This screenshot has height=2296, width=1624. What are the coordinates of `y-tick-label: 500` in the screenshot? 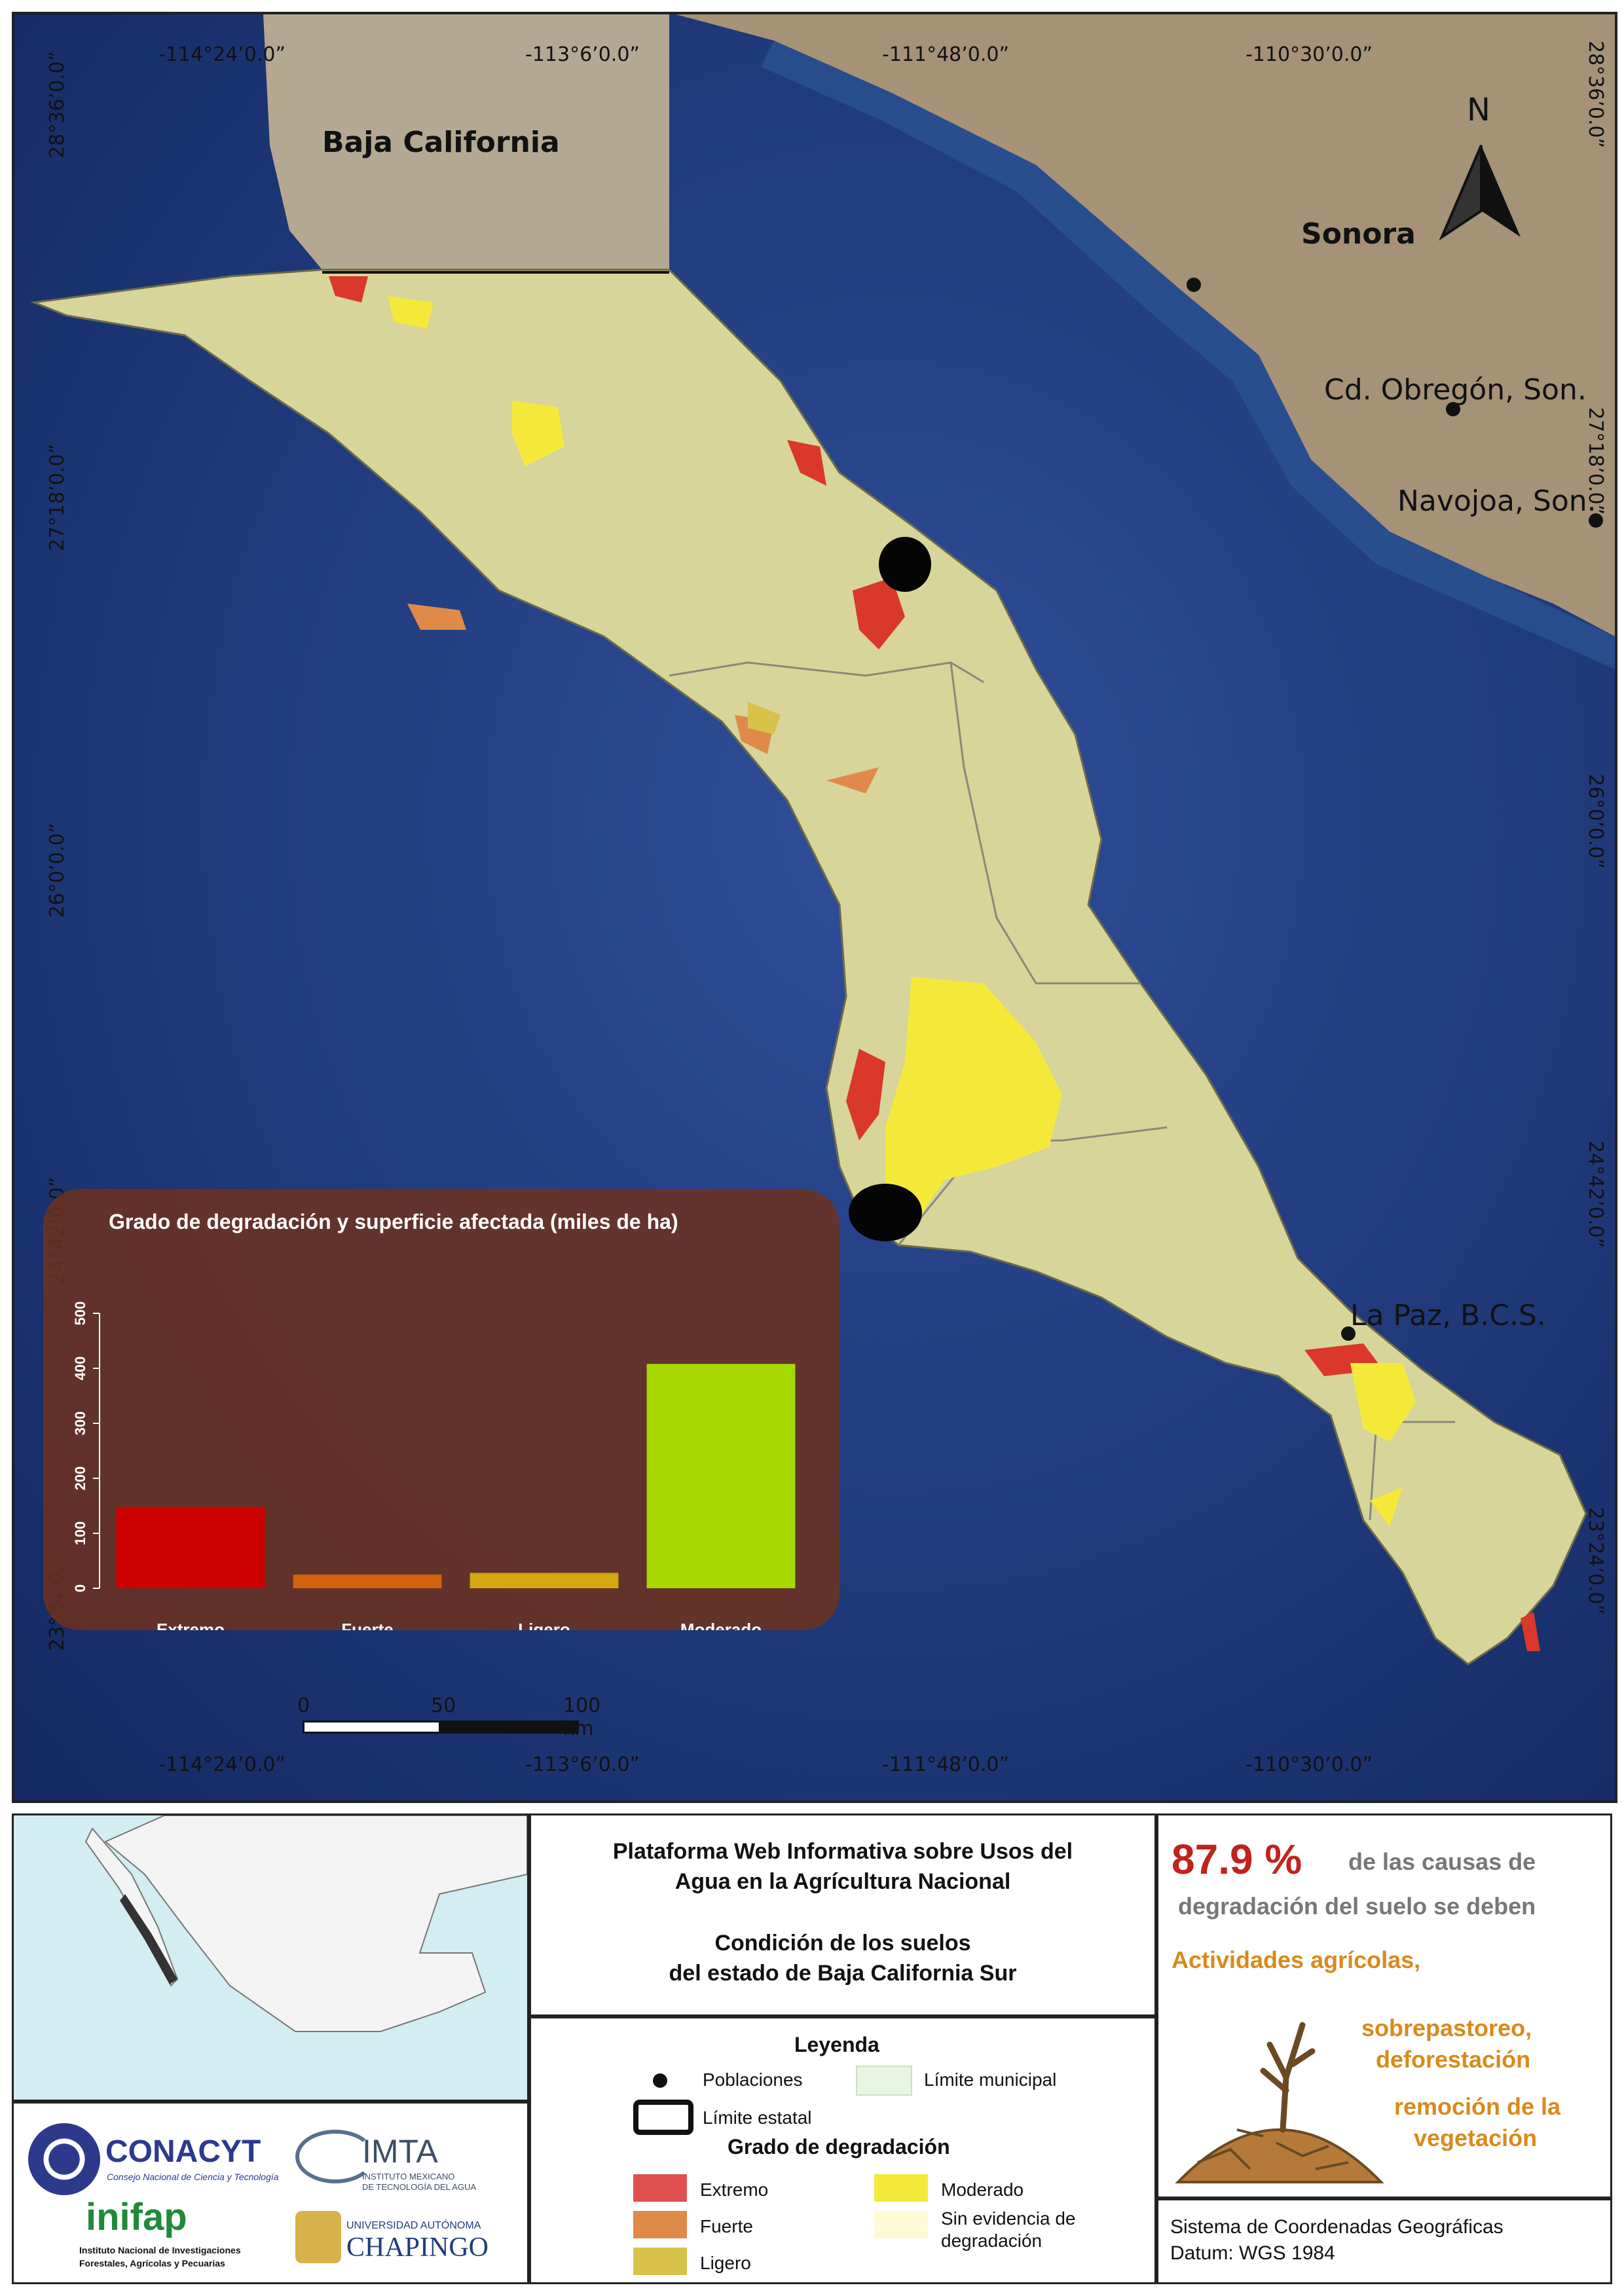 It's located at (80, 1314).